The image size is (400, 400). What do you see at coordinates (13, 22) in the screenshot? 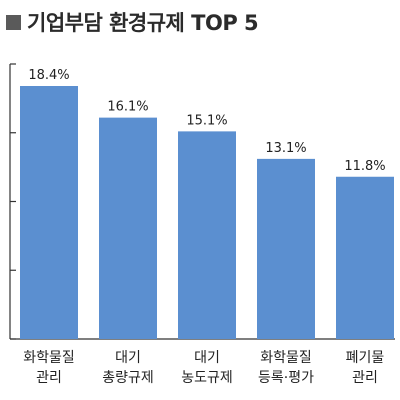
I see `title-square-icon` at bounding box center [13, 22].